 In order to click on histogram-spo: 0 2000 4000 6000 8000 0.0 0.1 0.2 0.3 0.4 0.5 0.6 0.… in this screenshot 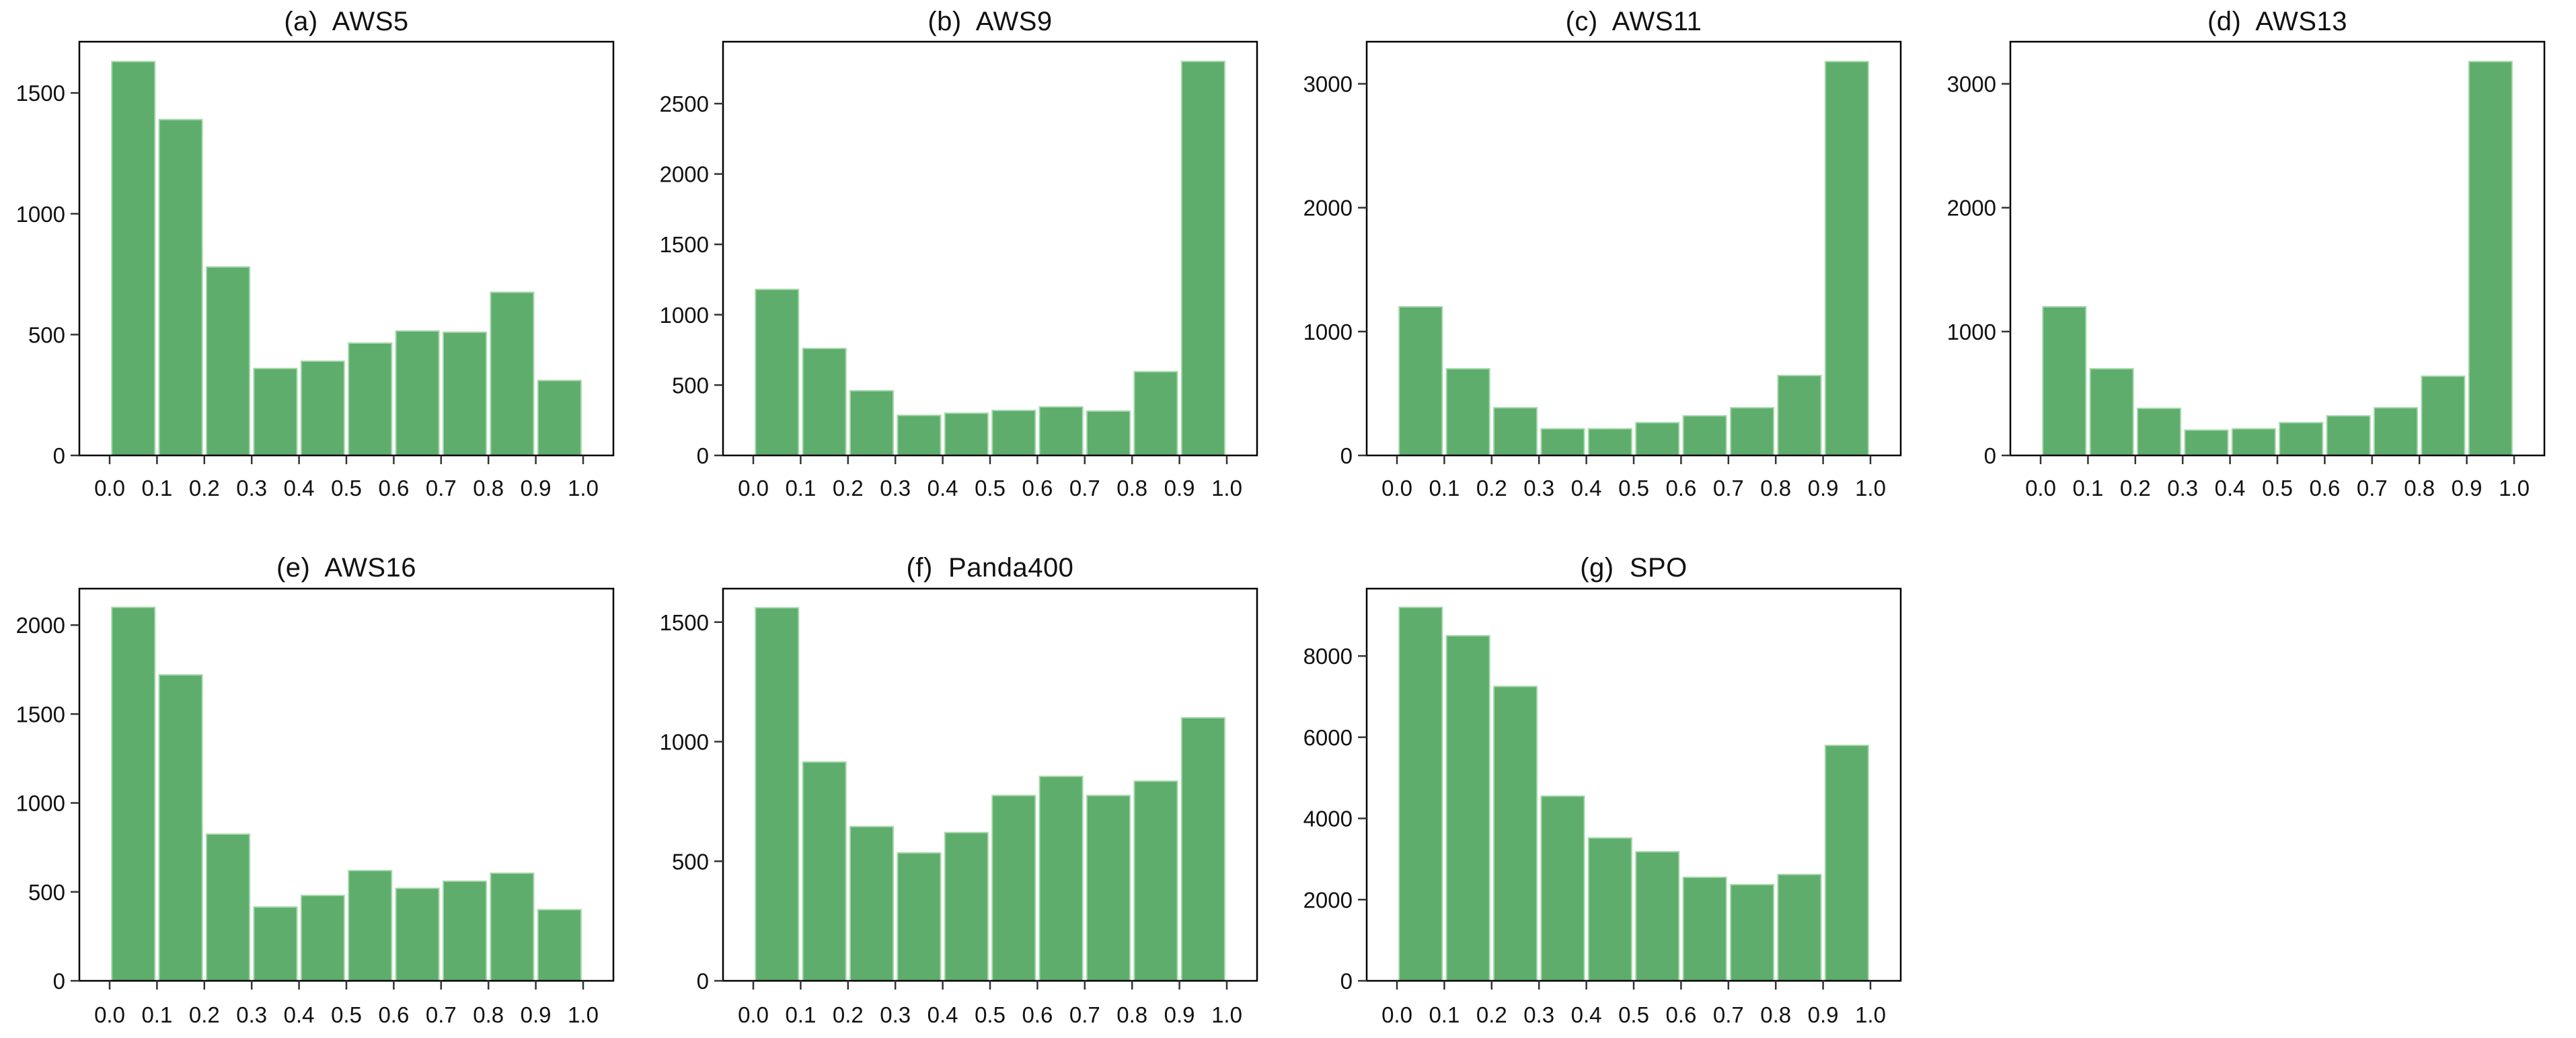, I will do `click(1602, 807)`.